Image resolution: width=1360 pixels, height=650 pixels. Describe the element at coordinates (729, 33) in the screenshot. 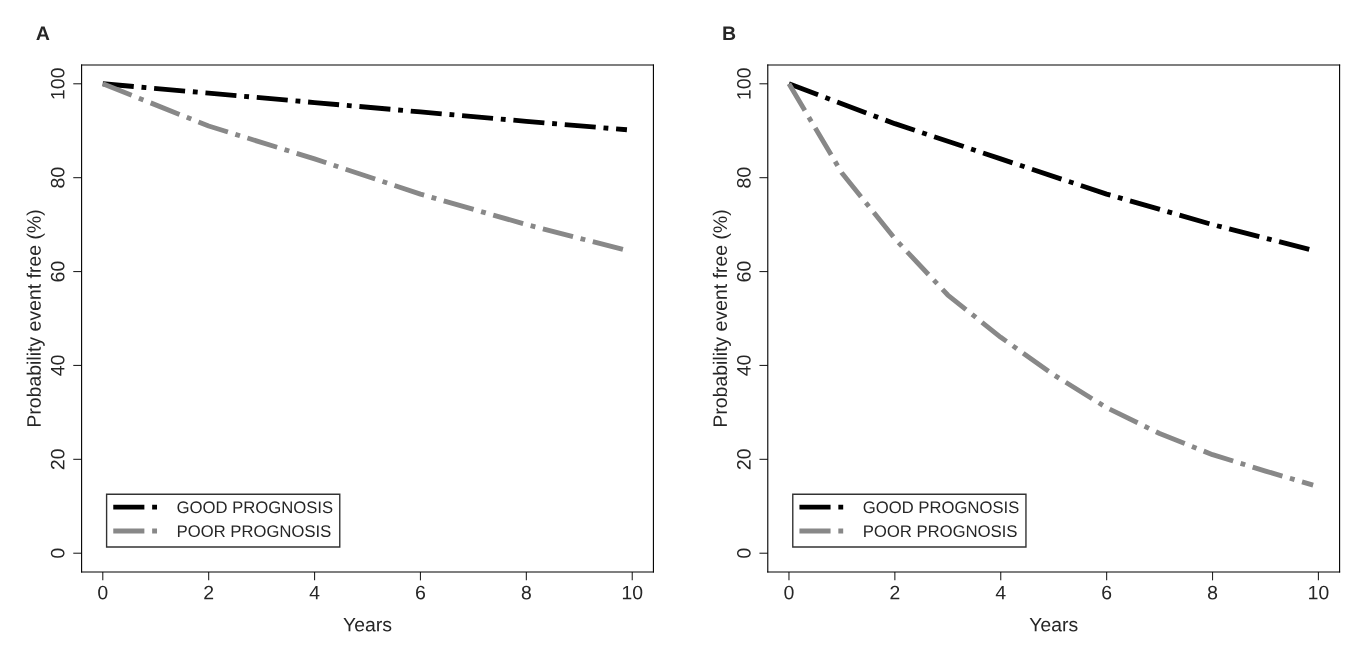

I see `chart-title: B` at that location.